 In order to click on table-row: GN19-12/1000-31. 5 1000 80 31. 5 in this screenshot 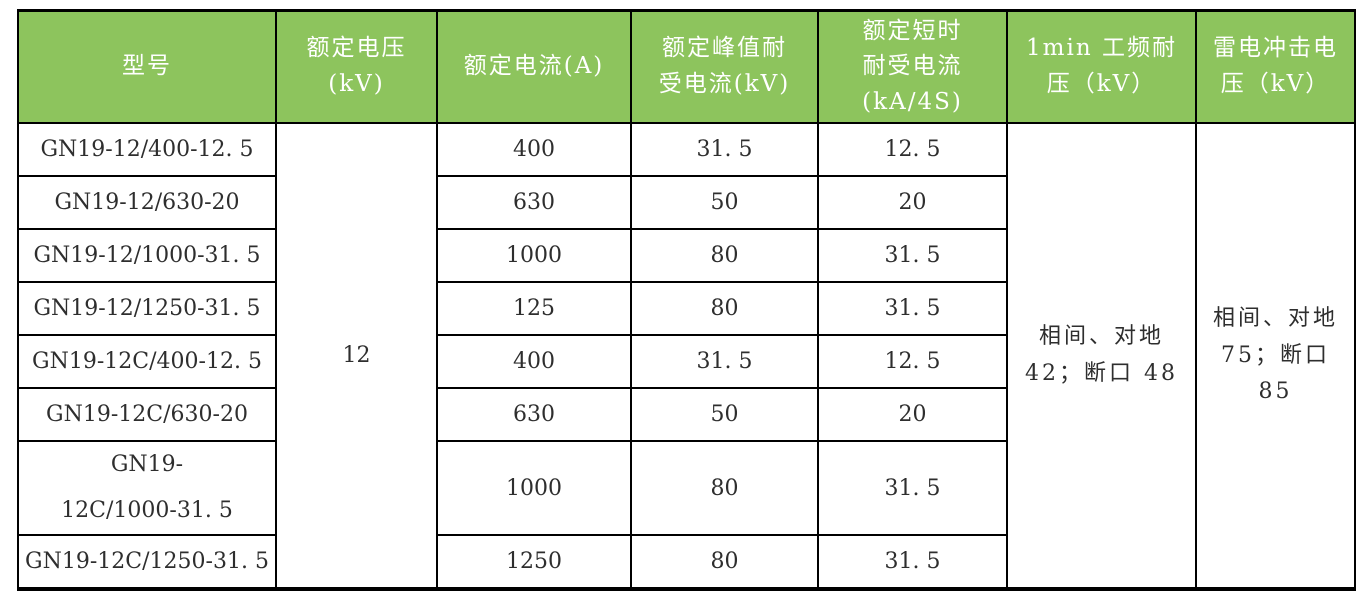, I will do `click(686, 255)`.